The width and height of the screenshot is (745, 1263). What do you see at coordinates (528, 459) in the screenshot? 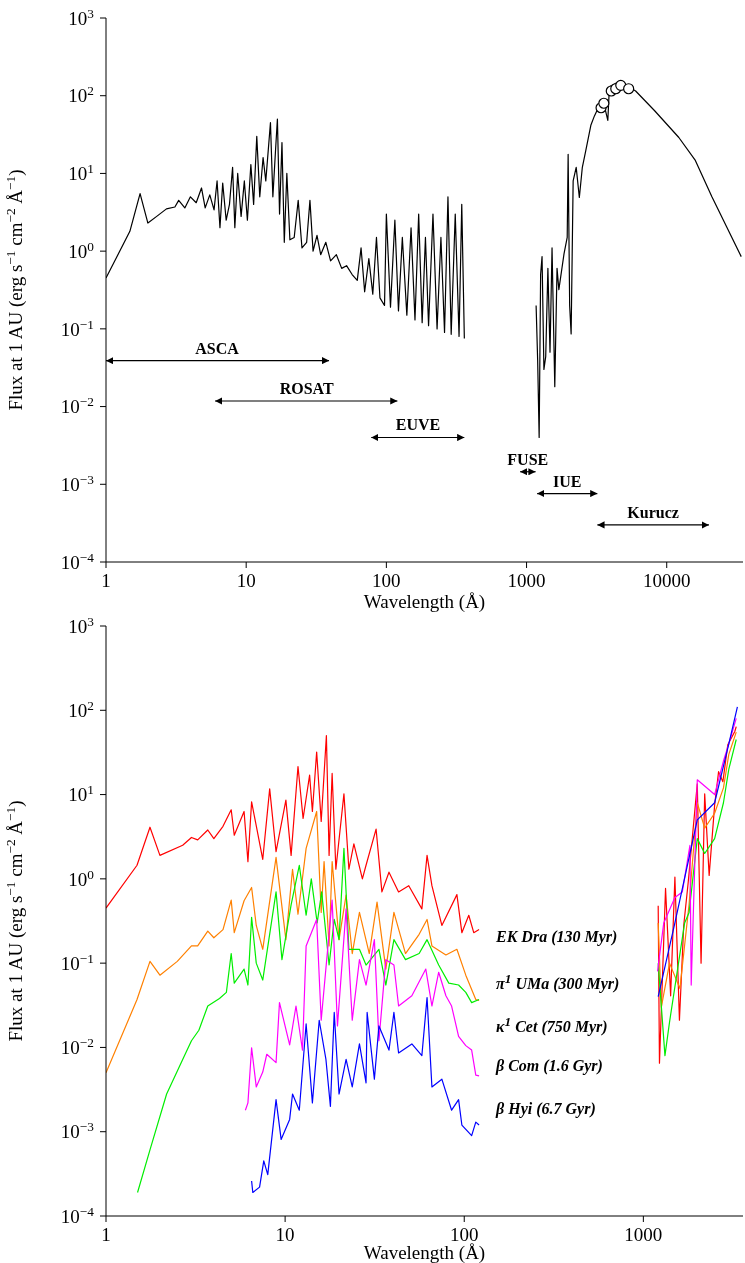
I see `annotation: FUSE` at bounding box center [528, 459].